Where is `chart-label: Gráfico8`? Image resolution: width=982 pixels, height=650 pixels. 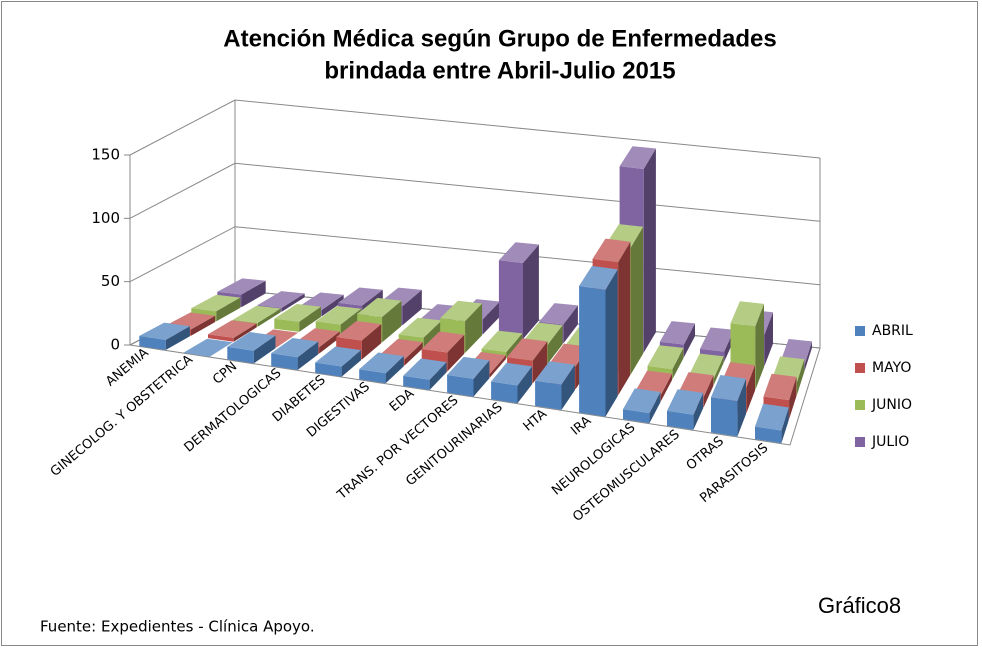 chart-label: Gráfico8 is located at coordinates (859, 605).